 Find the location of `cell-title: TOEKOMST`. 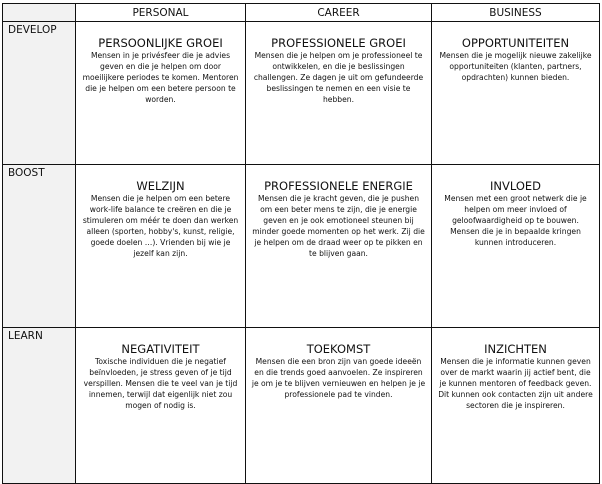

cell-title: TOEKOMST is located at coordinates (338, 349).